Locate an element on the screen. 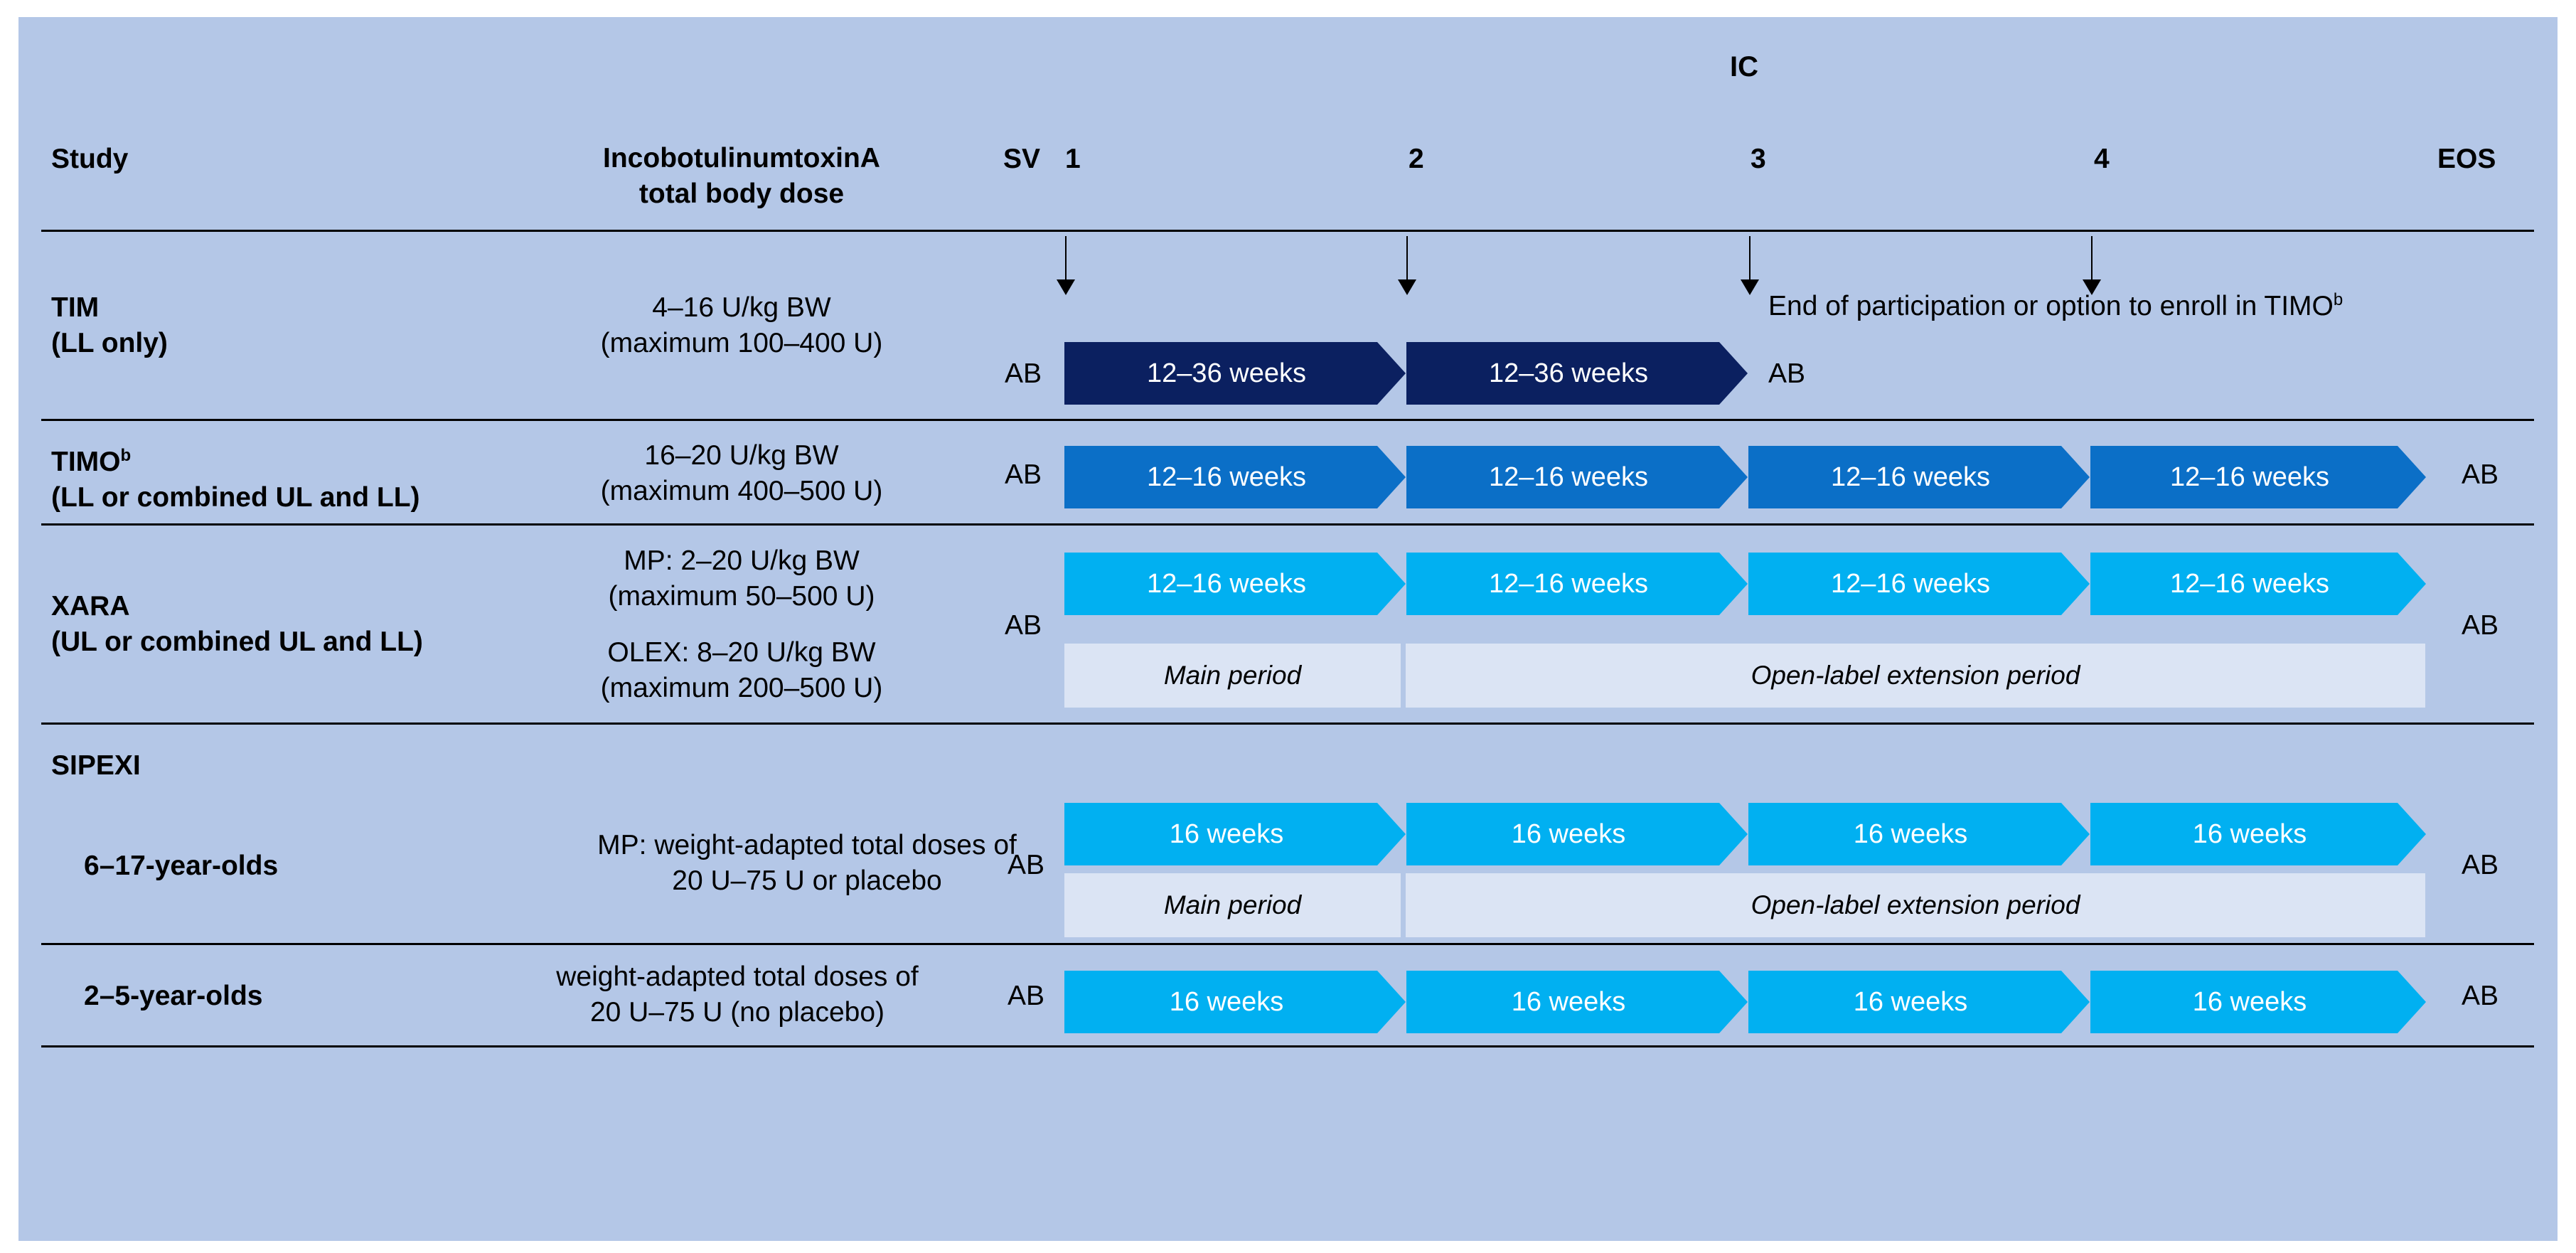 Image resolution: width=2576 pixels, height=1253 pixels. xara-ab-start: AB is located at coordinates (1023, 626).